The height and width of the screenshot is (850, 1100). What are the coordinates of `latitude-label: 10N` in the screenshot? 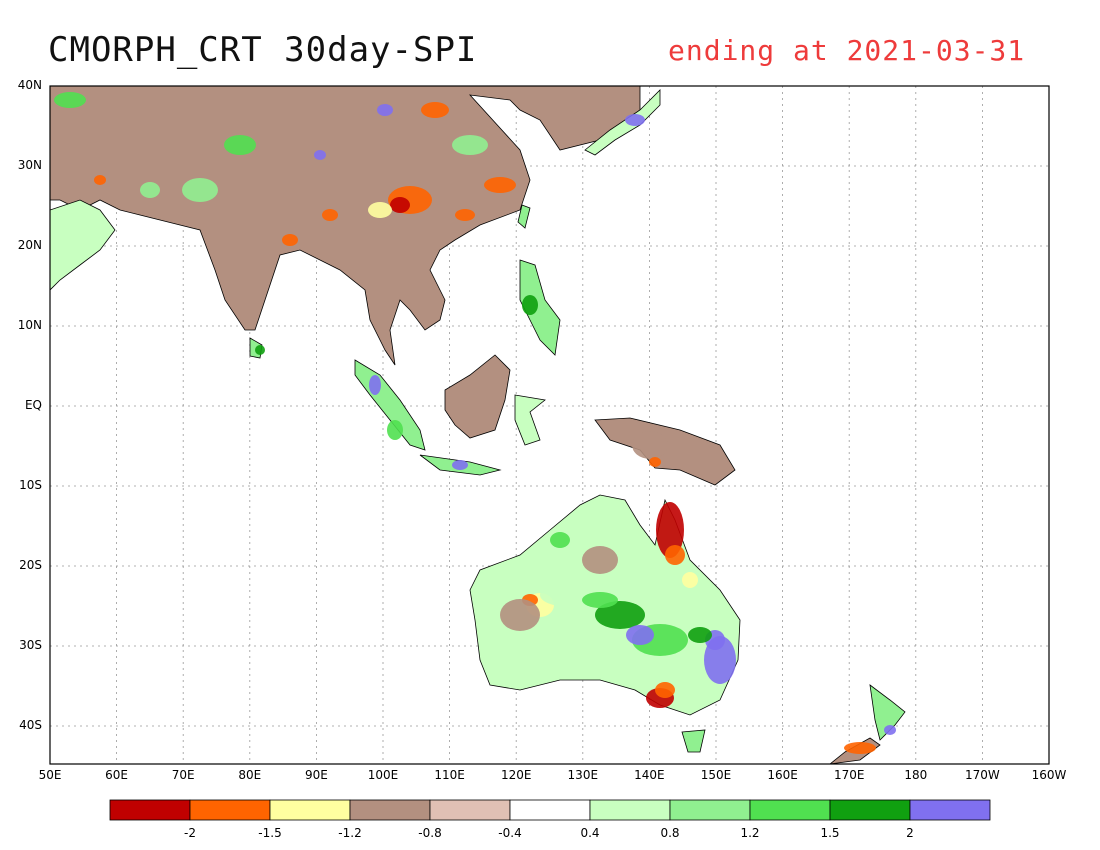 It's located at (29, 325).